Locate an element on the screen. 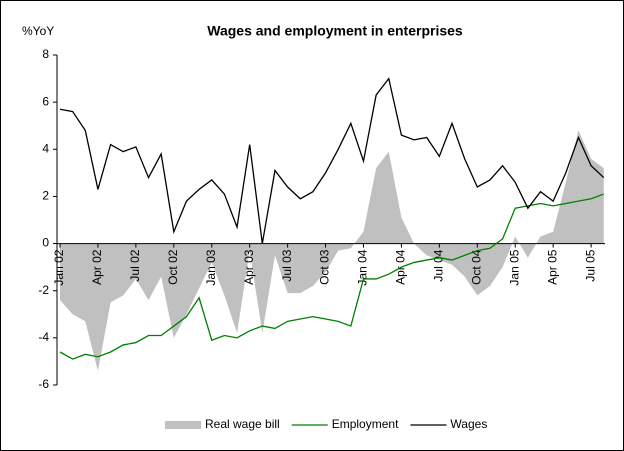 This screenshot has width=624, height=451. x-tick-label: Jan 03 is located at coordinates (211, 267).